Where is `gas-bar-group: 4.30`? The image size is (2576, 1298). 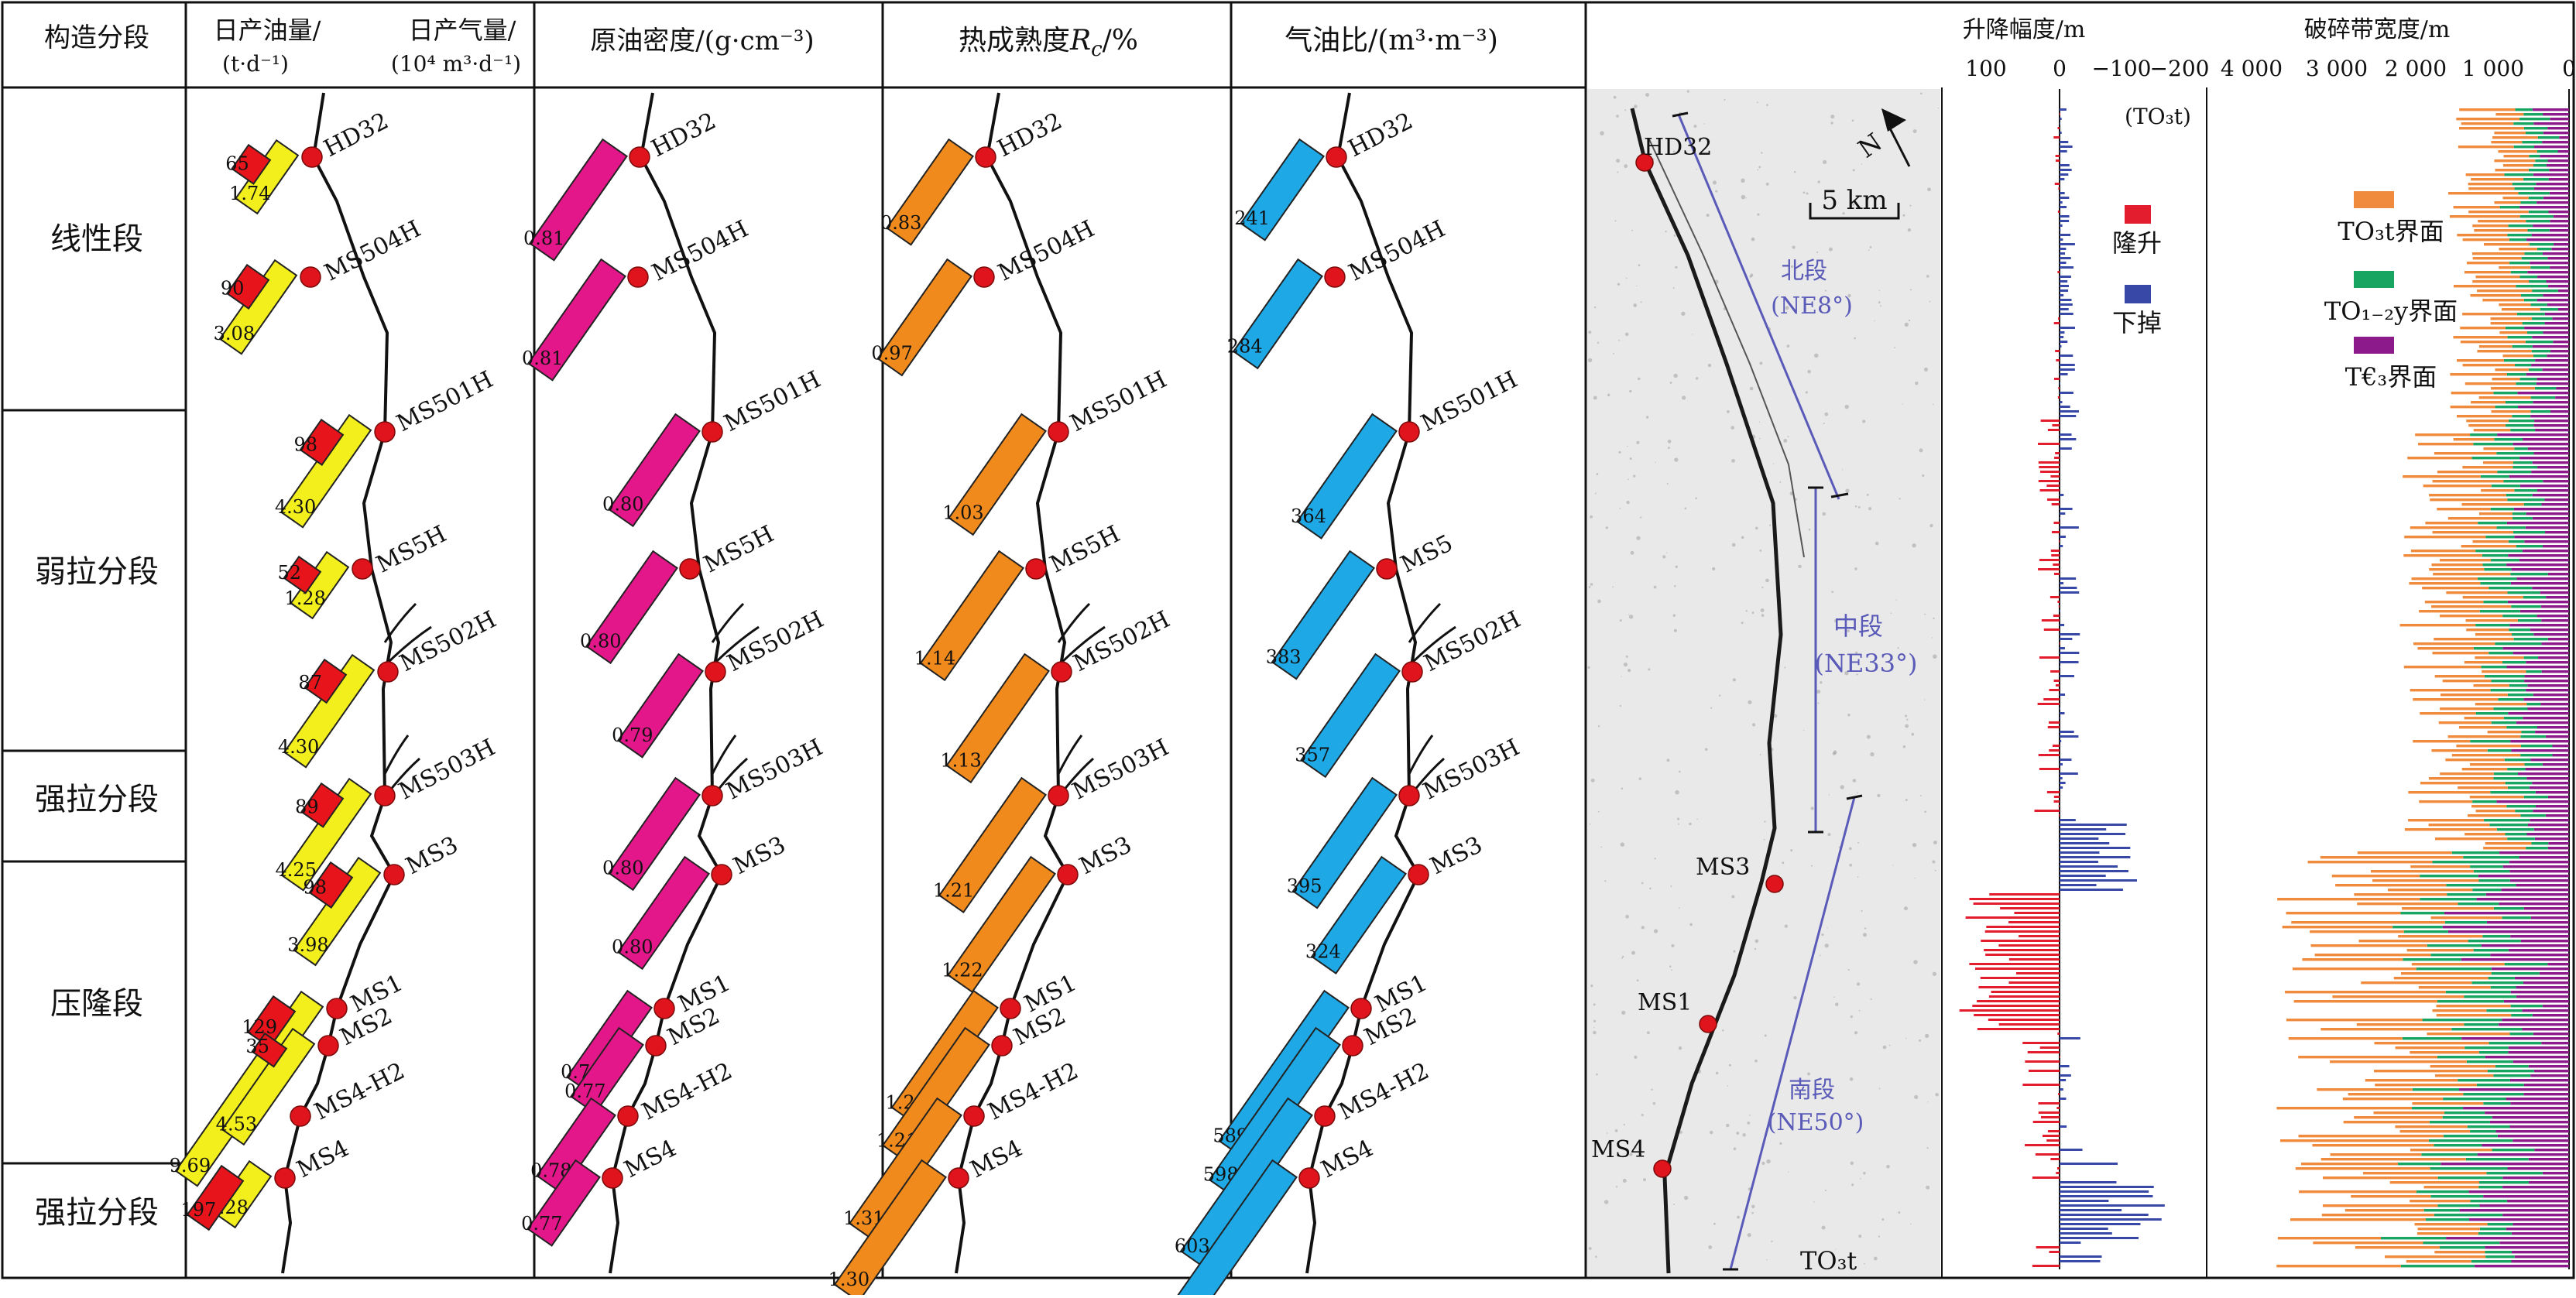 gas-bar-group: 4.30 is located at coordinates (327, 711).